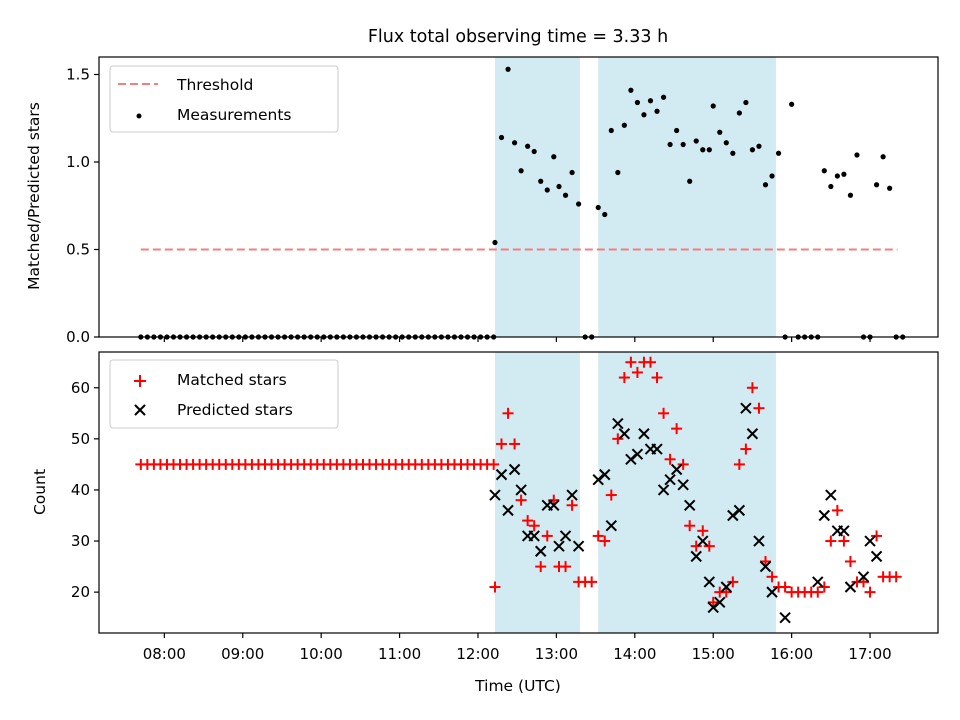 The image size is (960, 720). What do you see at coordinates (477, 654) in the screenshot?
I see `x-tick-label: 12:00` at bounding box center [477, 654].